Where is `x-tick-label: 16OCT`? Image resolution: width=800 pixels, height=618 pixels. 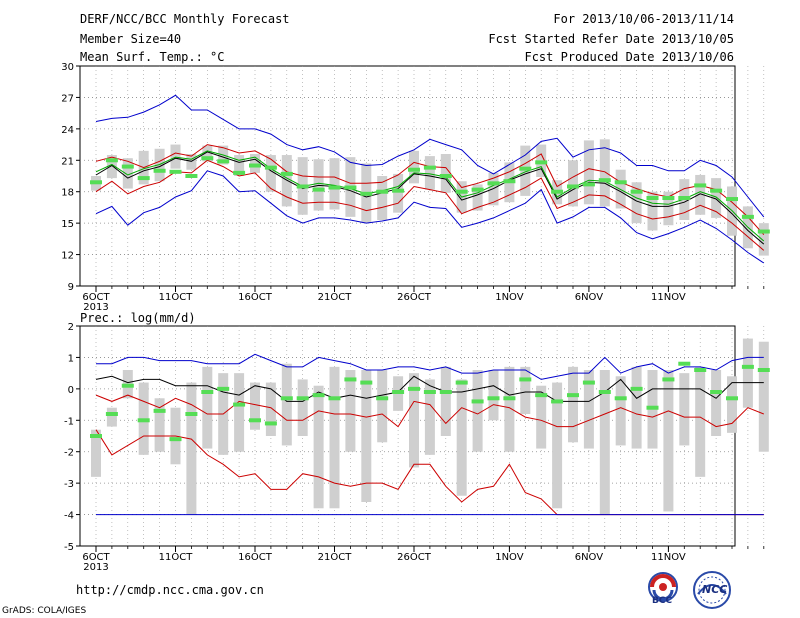 x-tick-label: 16OCT is located at coordinates (255, 557).